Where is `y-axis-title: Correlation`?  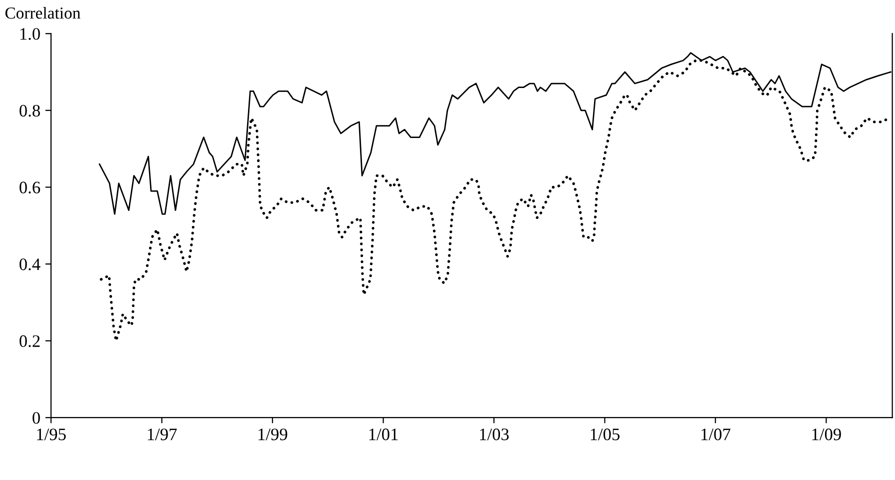 y-axis-title: Correlation is located at coordinates (42, 12).